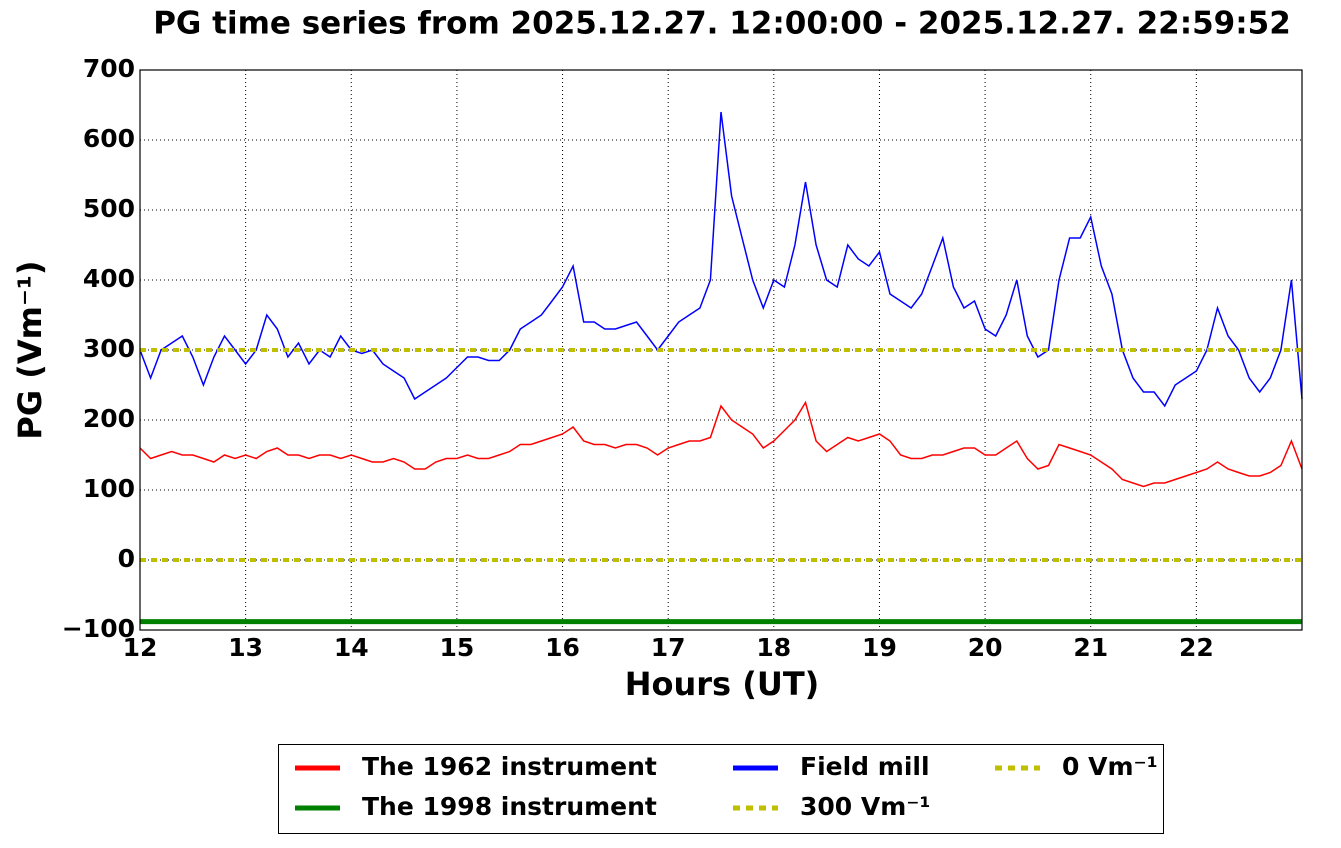 The image size is (1341, 848). What do you see at coordinates (1196, 647) in the screenshot?
I see `x-tick-label: 22` at bounding box center [1196, 647].